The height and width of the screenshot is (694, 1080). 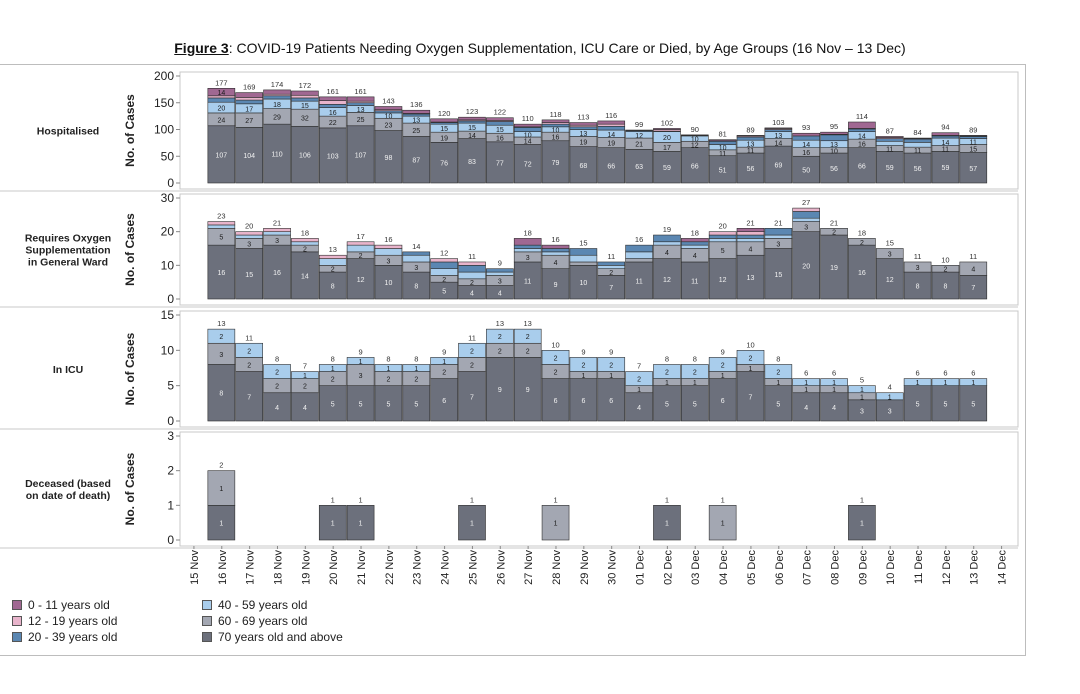 What do you see at coordinates (472, 499) in the screenshot?
I see `total-label: 1` at bounding box center [472, 499].